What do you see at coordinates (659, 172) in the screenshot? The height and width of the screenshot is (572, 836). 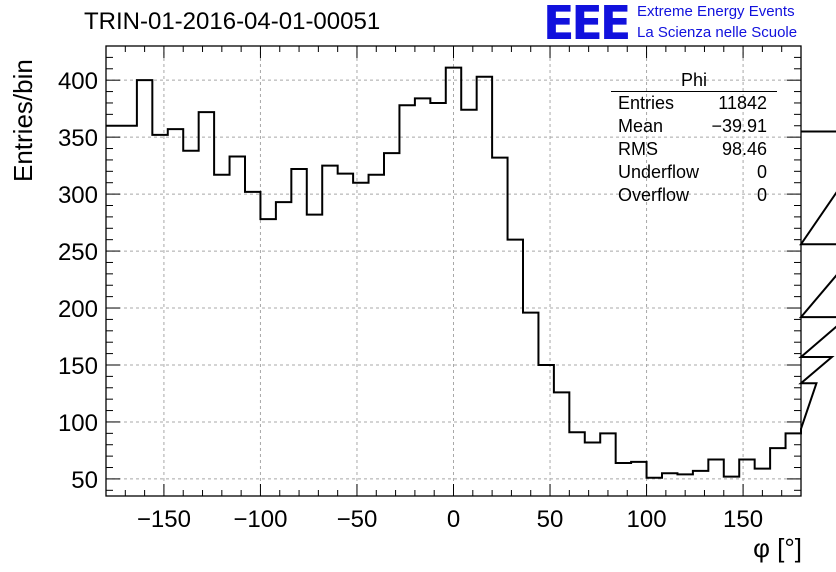 I see `stats-label: Underflow` at bounding box center [659, 172].